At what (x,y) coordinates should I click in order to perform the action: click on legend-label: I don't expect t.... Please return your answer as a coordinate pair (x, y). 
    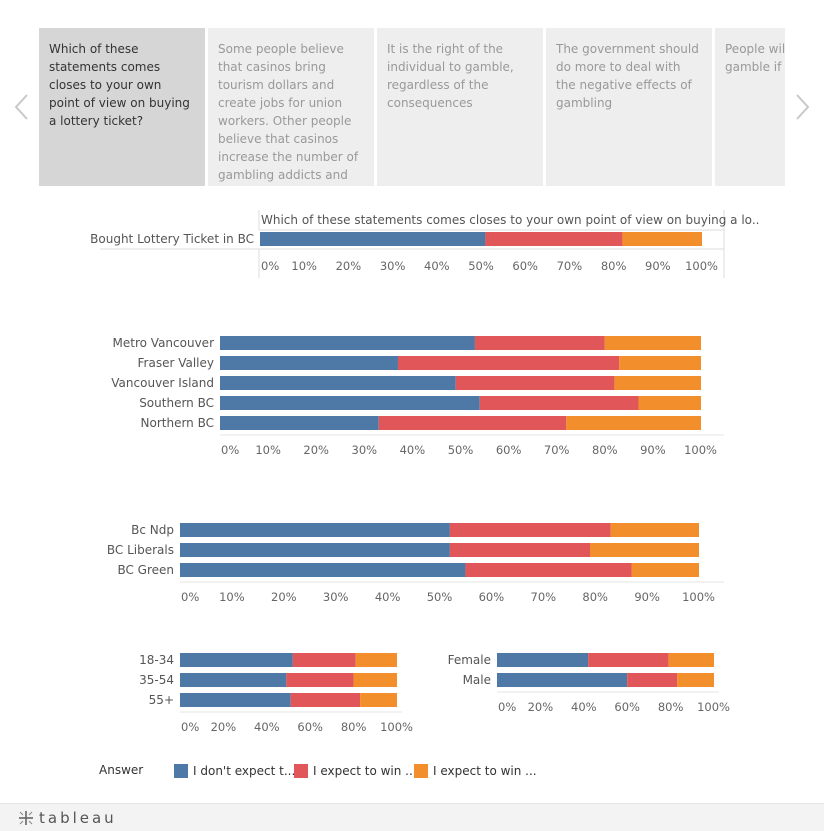
    Looking at the image, I should click on (244, 771).